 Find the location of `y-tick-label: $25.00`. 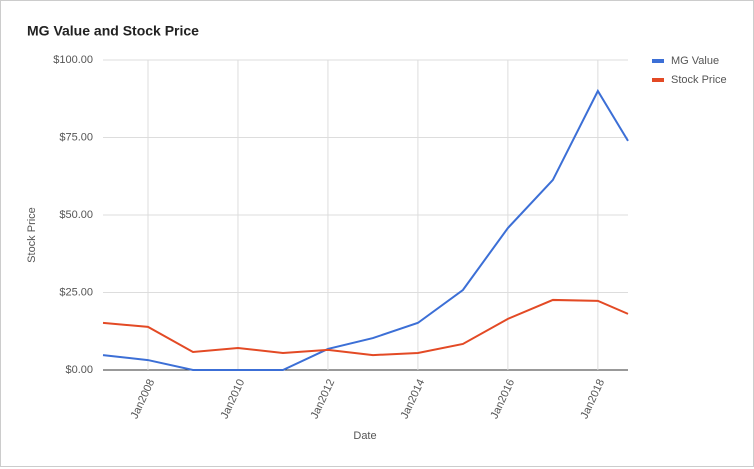

y-tick-label: $25.00 is located at coordinates (76, 292).